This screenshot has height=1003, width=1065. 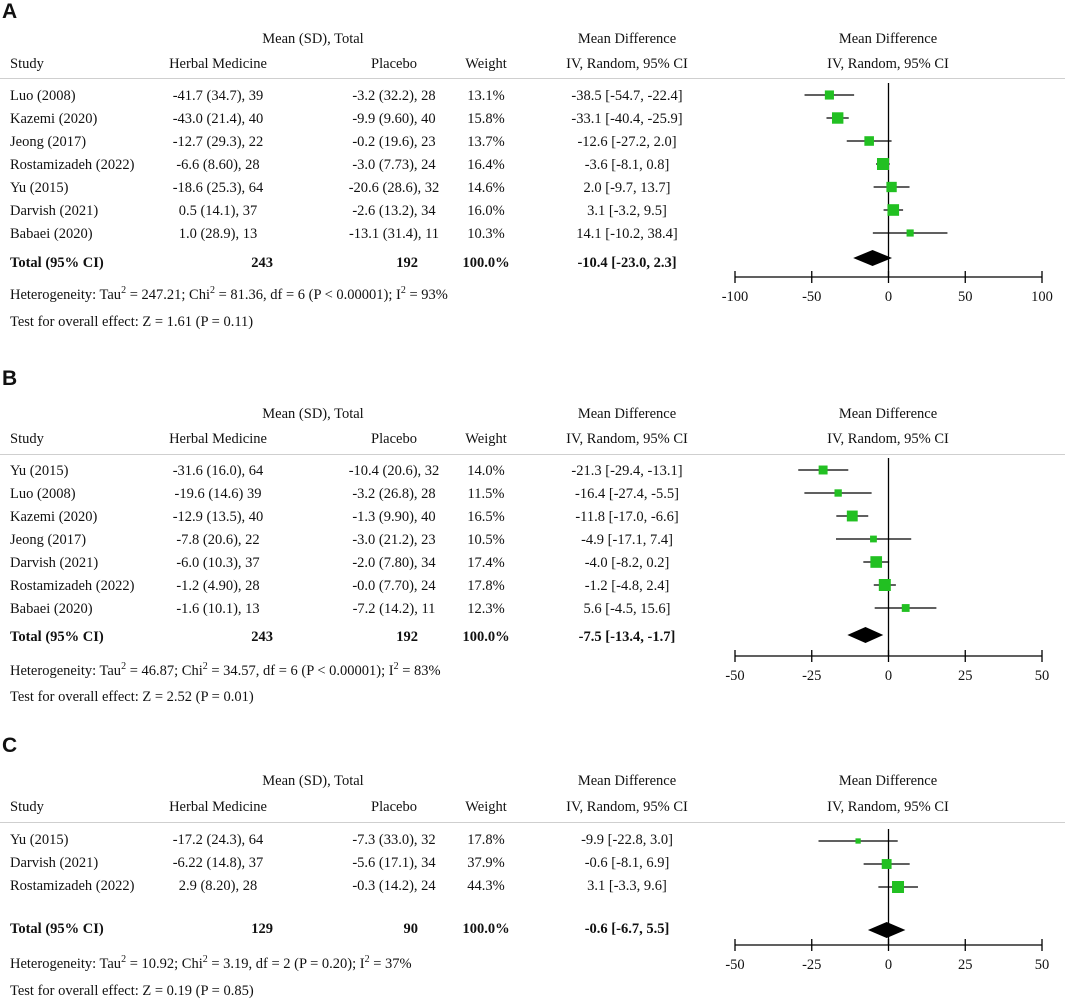 What do you see at coordinates (262, 929) in the screenshot?
I see `total-herbal: 129` at bounding box center [262, 929].